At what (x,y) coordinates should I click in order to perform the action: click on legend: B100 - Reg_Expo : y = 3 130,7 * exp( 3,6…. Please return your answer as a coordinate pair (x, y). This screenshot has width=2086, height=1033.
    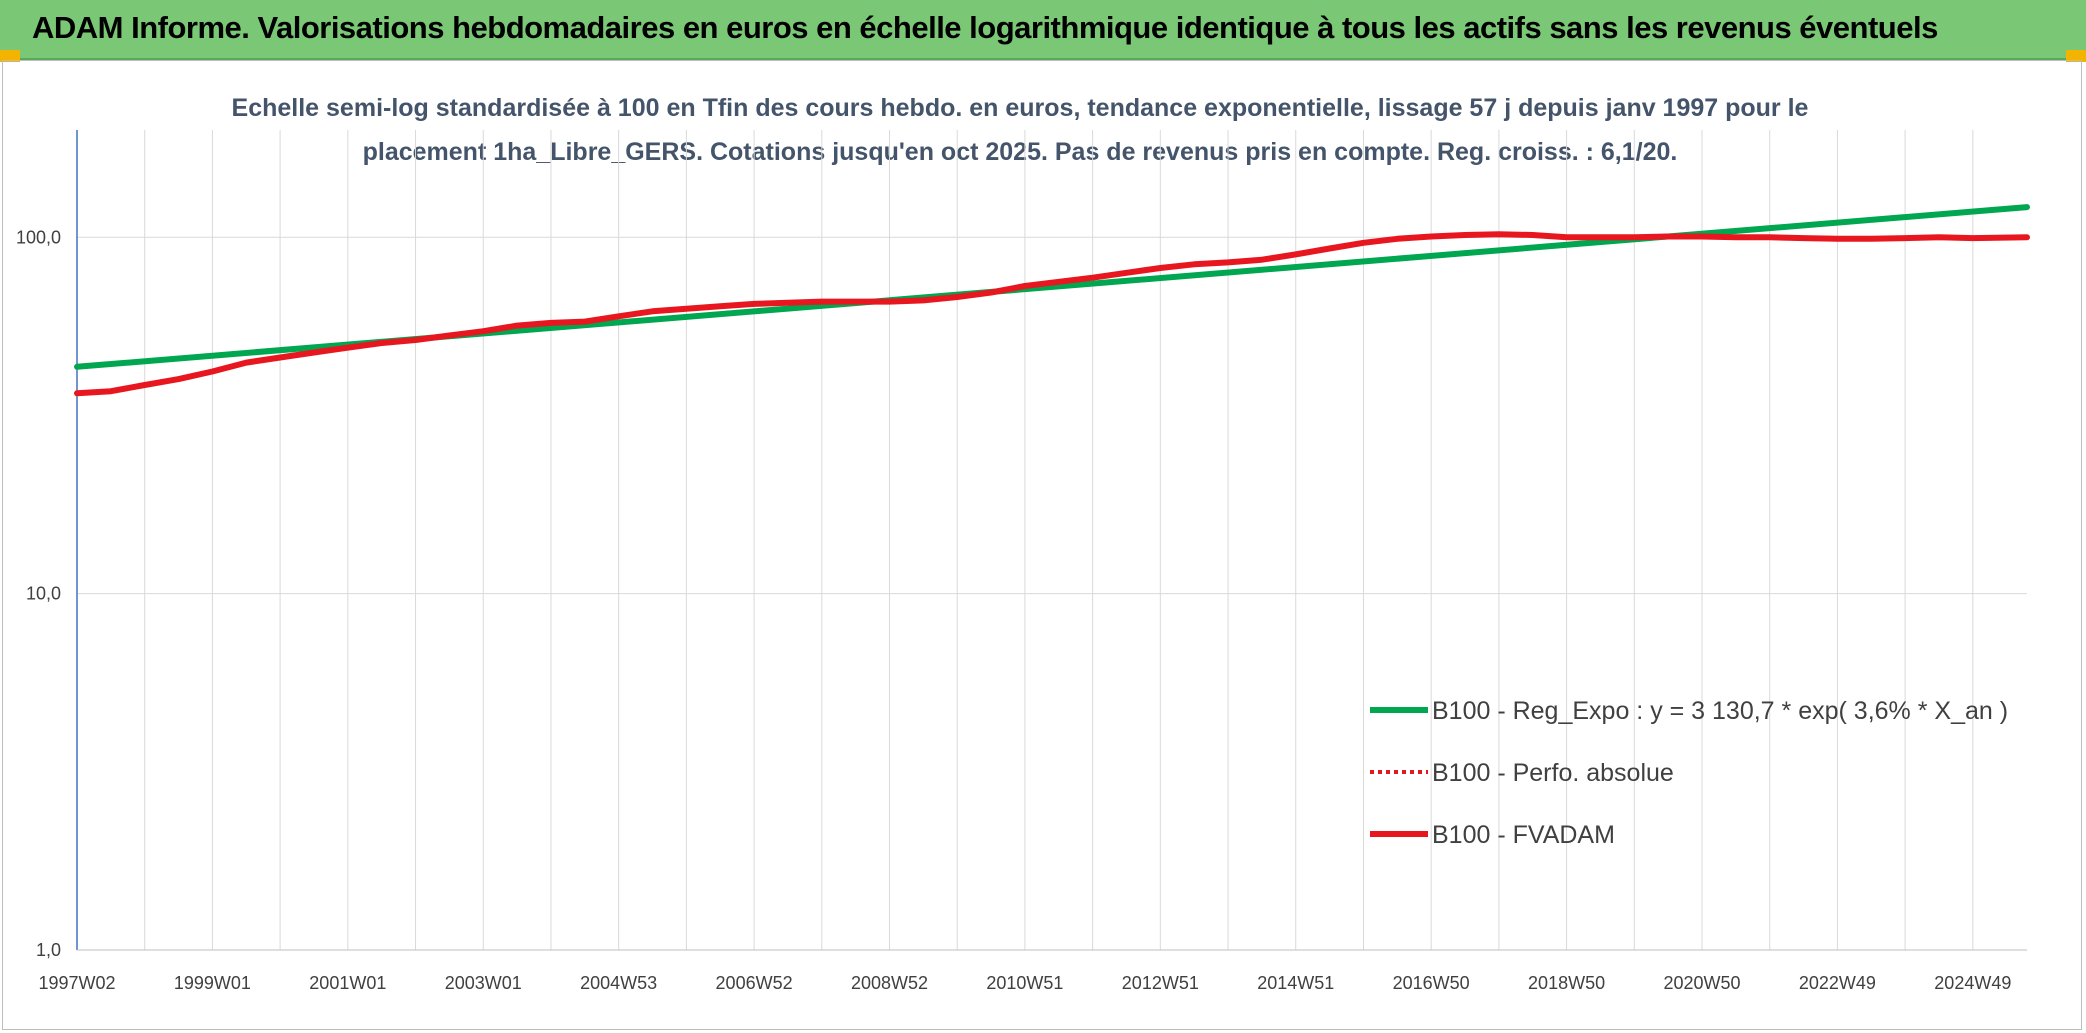
    Looking at the image, I should click on (1689, 773).